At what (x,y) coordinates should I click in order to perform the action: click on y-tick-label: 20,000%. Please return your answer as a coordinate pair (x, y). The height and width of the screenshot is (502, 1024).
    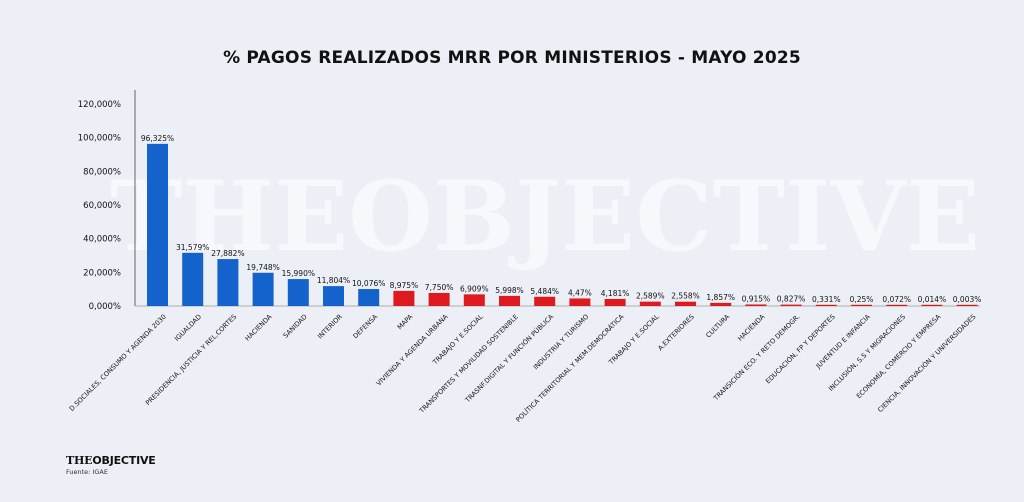
    Looking at the image, I should click on (102, 273).